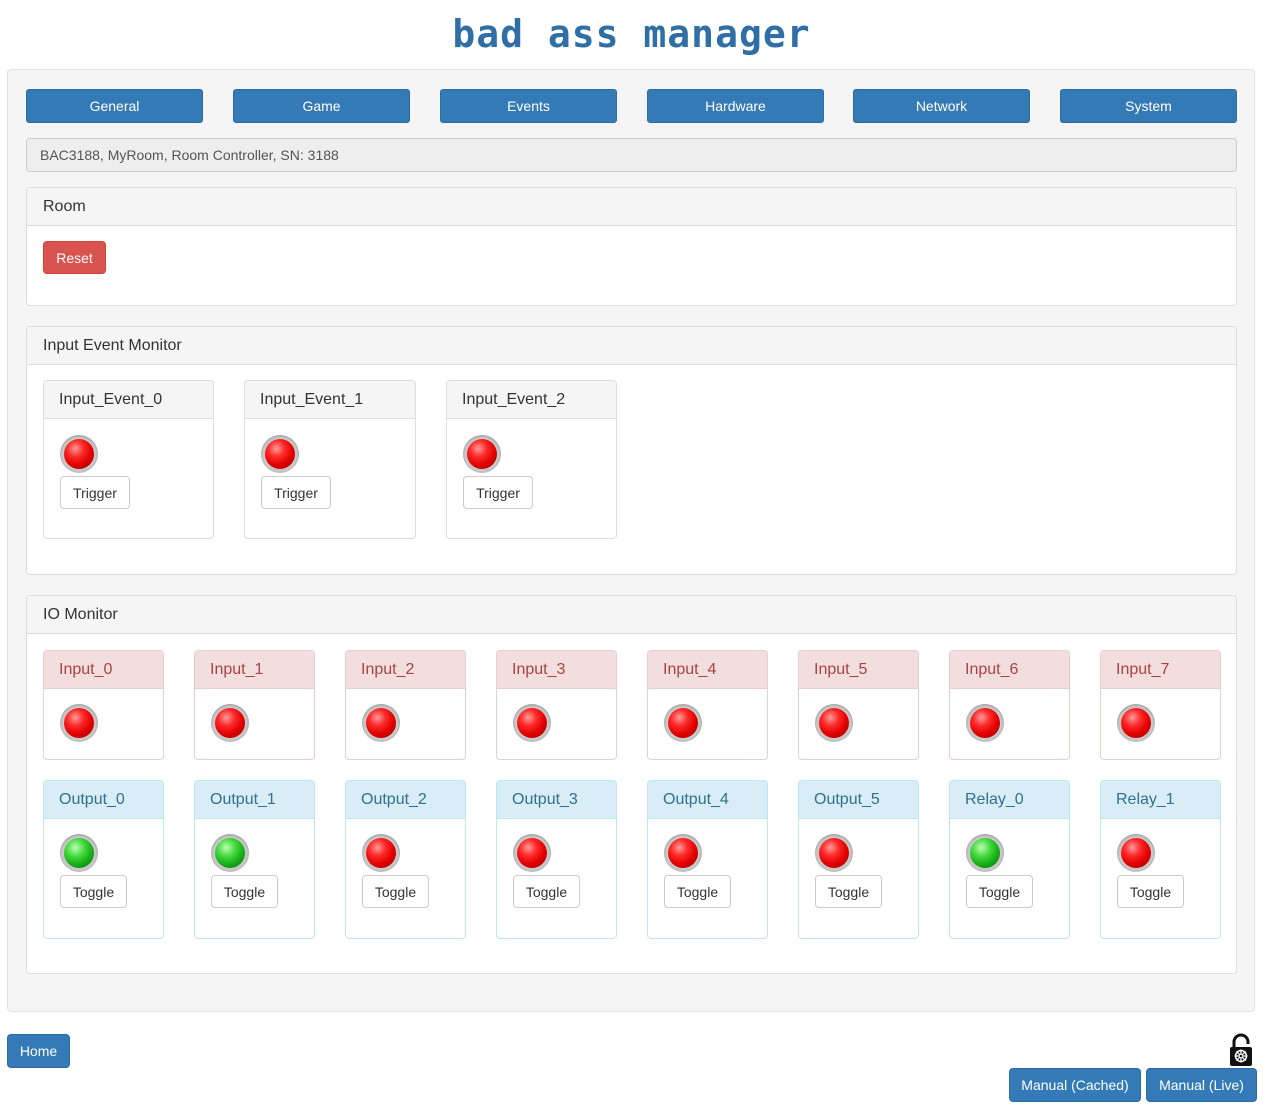 The height and width of the screenshot is (1112, 1263). I want to click on manual-cached-button: Manual (Cached), so click(1075, 1085).